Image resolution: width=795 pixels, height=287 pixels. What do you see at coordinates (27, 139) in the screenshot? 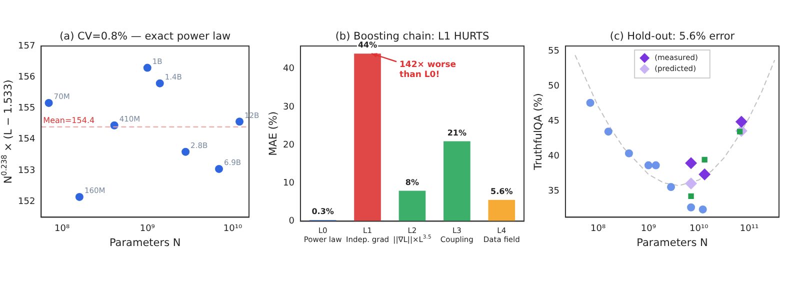
I see `y-tick-label: 154` at bounding box center [27, 139].